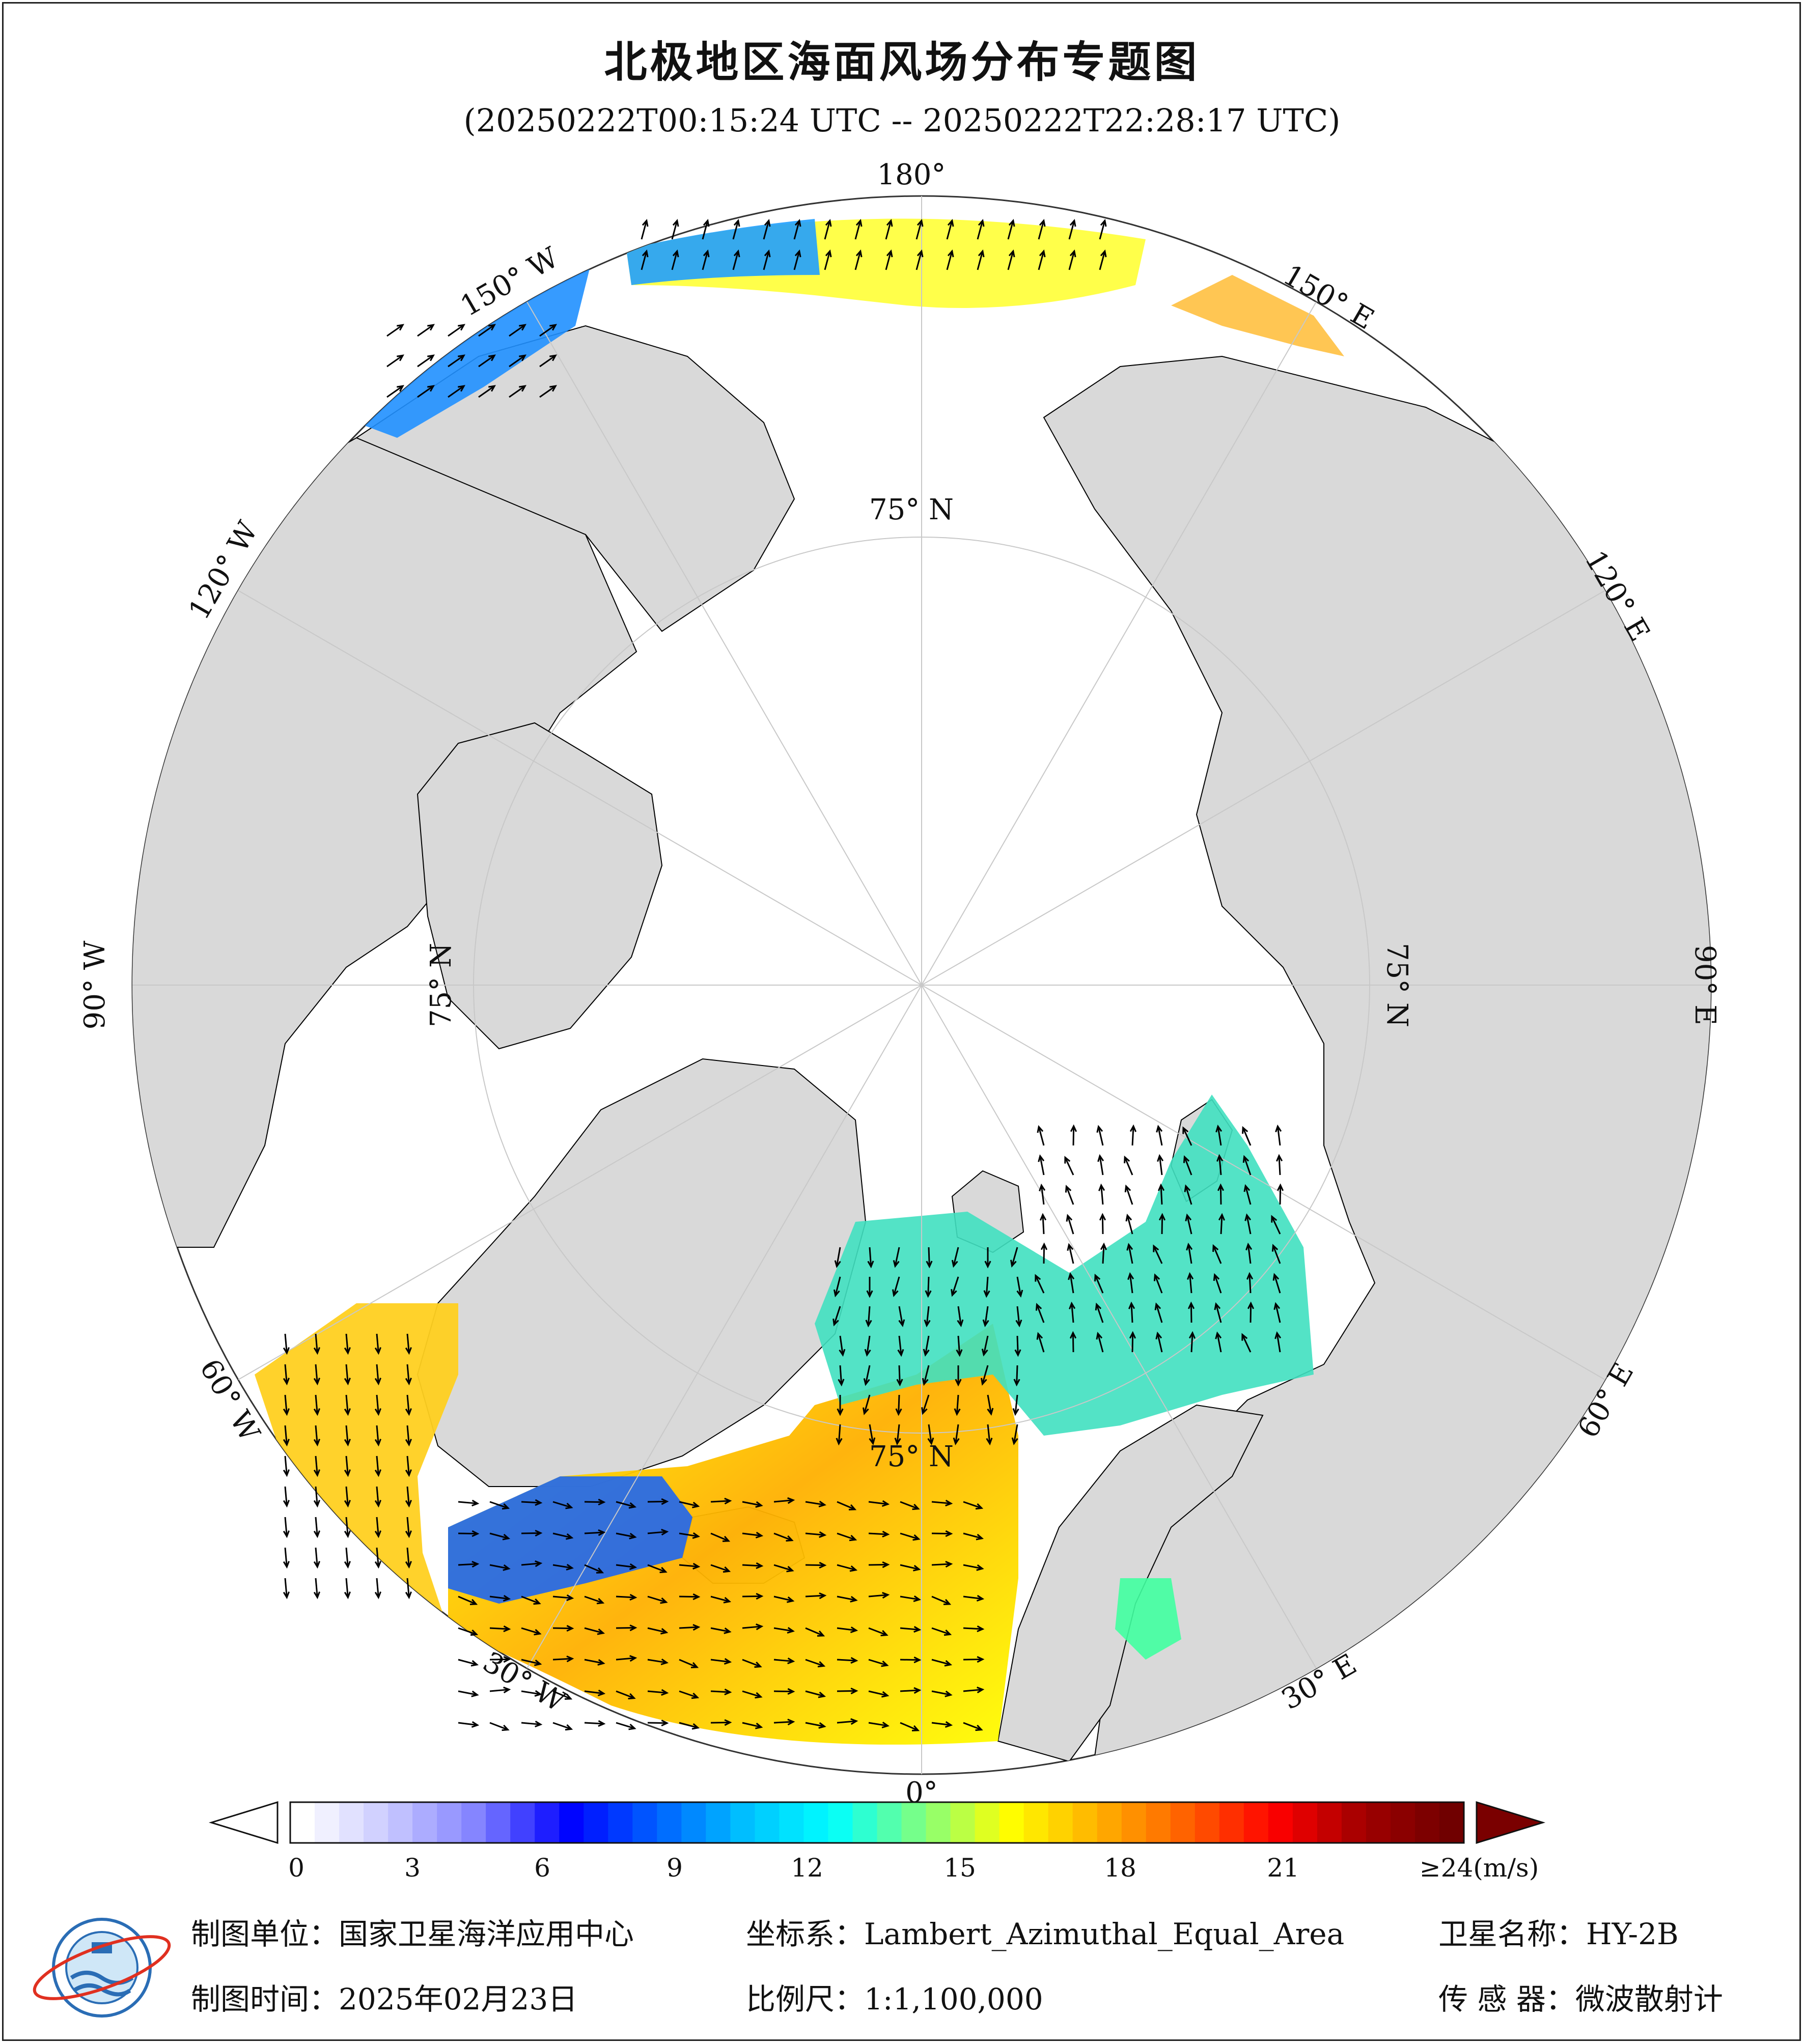 Image resolution: width=1804 pixels, height=2044 pixels. What do you see at coordinates (902, 62) in the screenshot?
I see `map-title: 北极地区海面风场分布专题图` at bounding box center [902, 62].